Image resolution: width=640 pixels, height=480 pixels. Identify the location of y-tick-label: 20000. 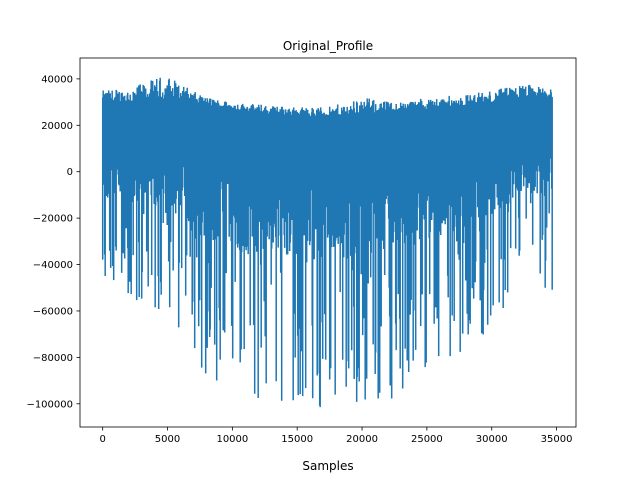
(57, 126).